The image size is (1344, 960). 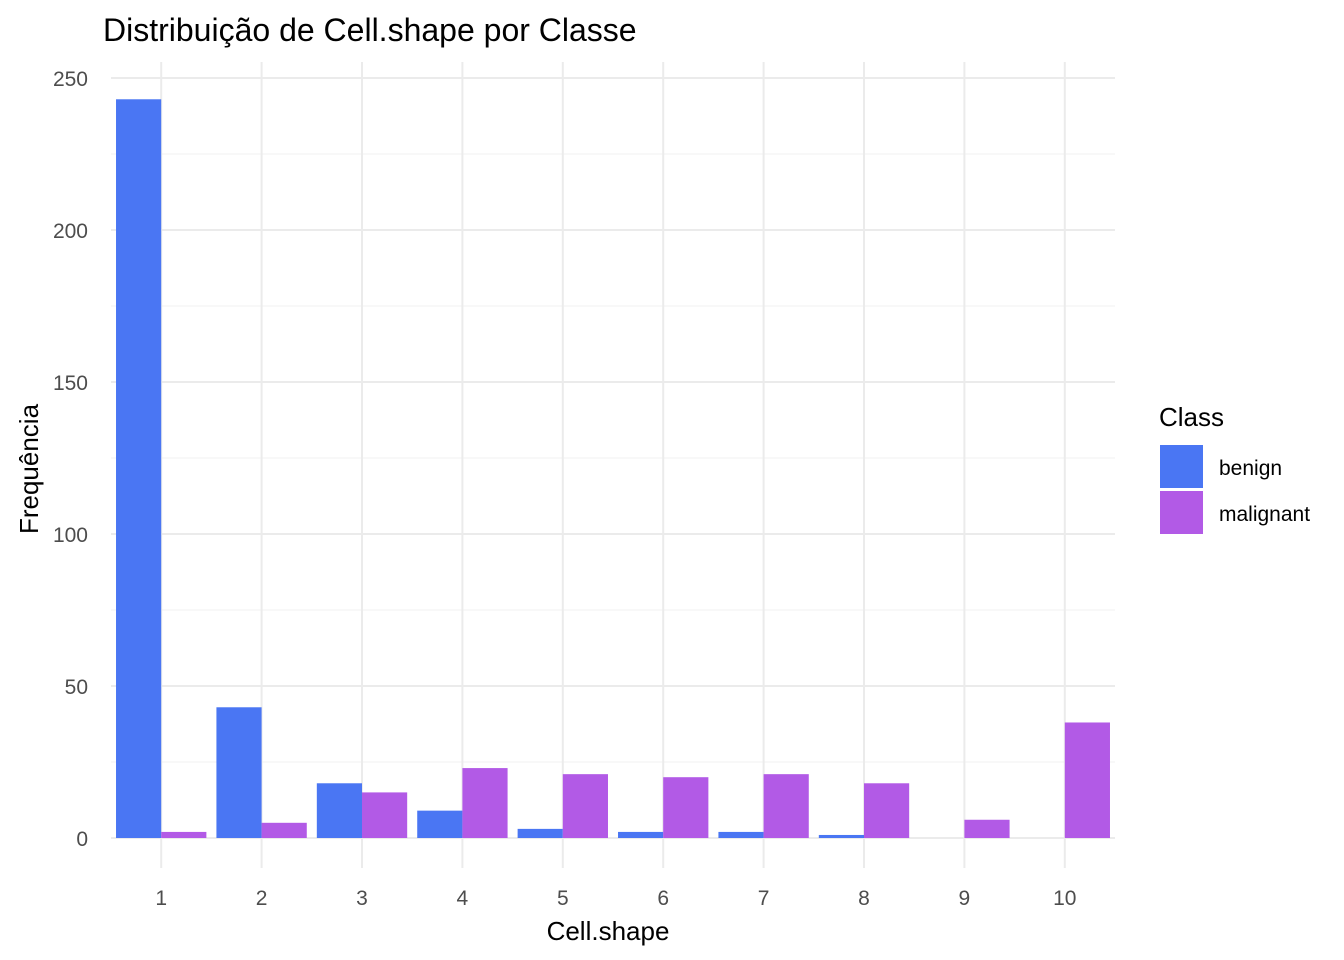 What do you see at coordinates (1181, 466) in the screenshot?
I see `legend-key-benign` at bounding box center [1181, 466].